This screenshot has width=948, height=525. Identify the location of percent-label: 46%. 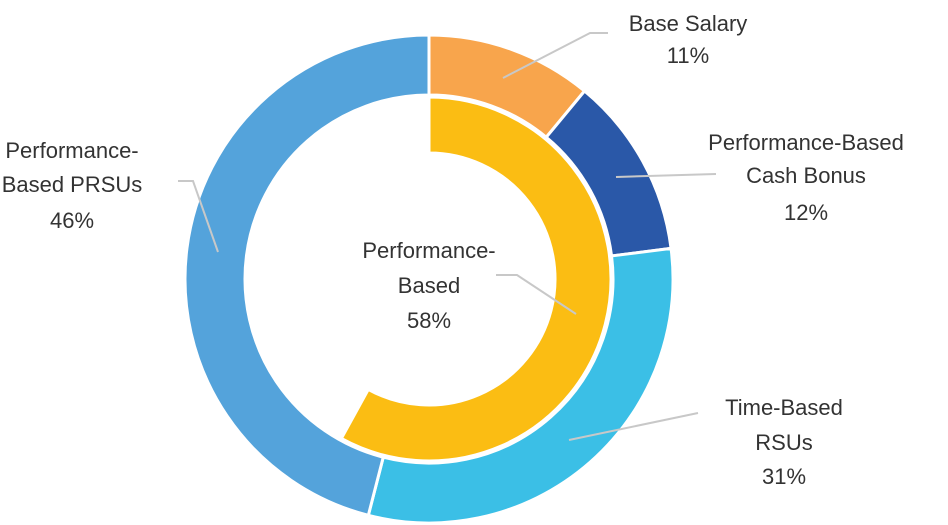
(72, 220).